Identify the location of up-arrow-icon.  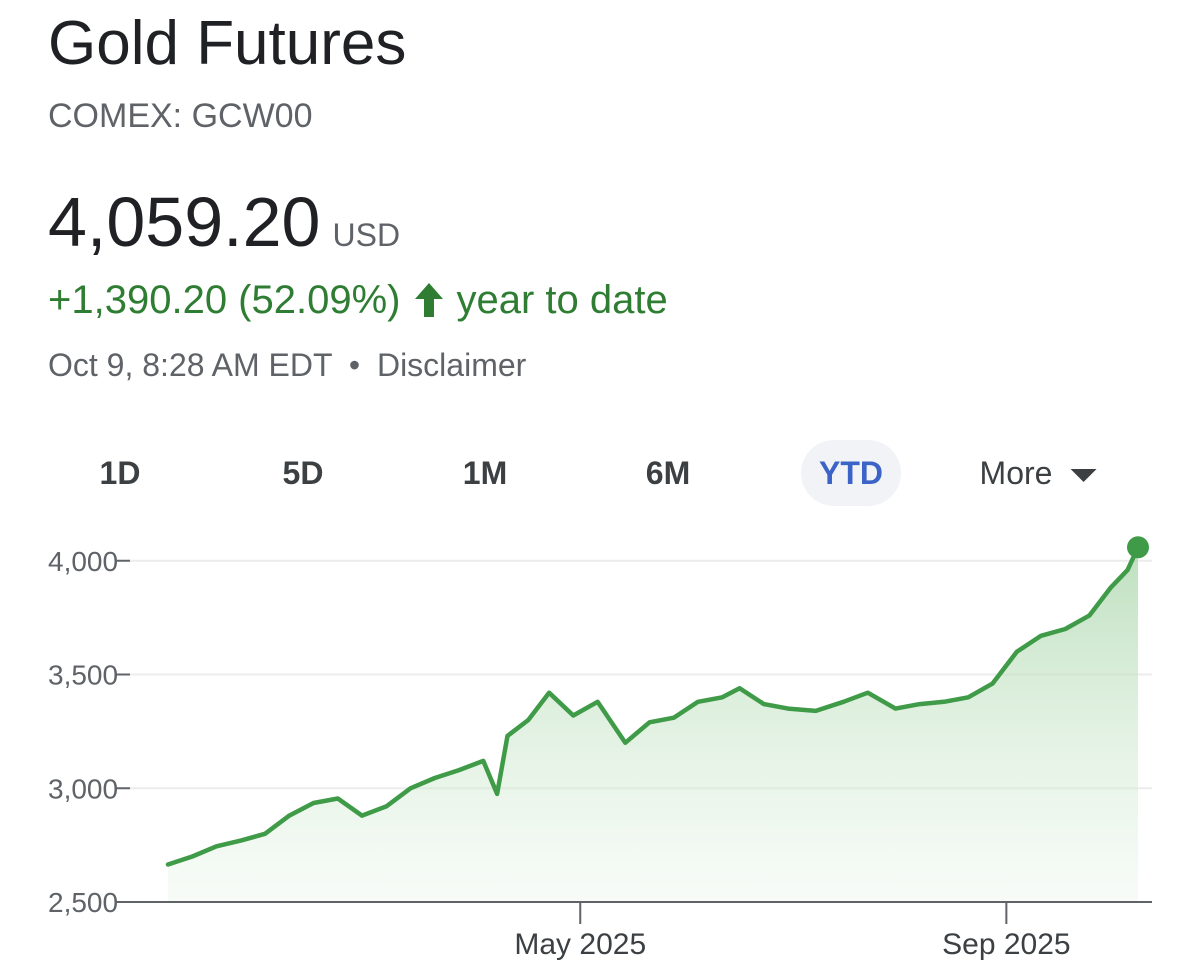
(429, 300).